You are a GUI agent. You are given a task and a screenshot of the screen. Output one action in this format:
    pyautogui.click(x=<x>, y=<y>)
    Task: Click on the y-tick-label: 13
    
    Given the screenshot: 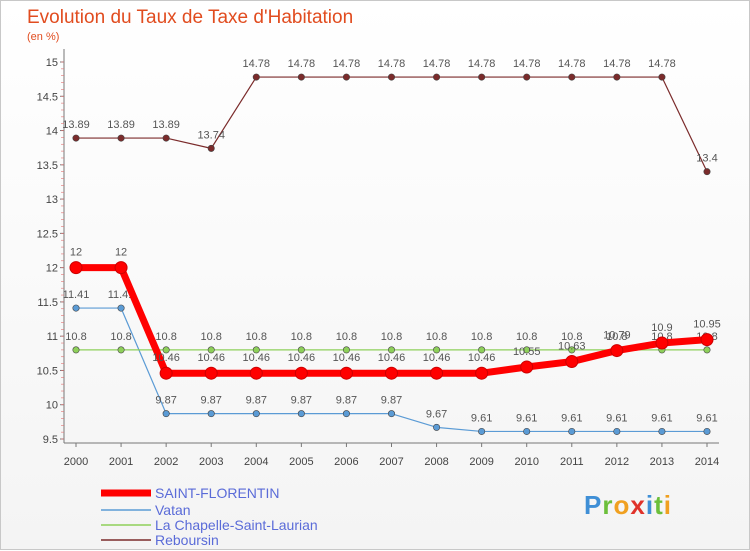 What is the action you would take?
    pyautogui.click(x=52, y=200)
    